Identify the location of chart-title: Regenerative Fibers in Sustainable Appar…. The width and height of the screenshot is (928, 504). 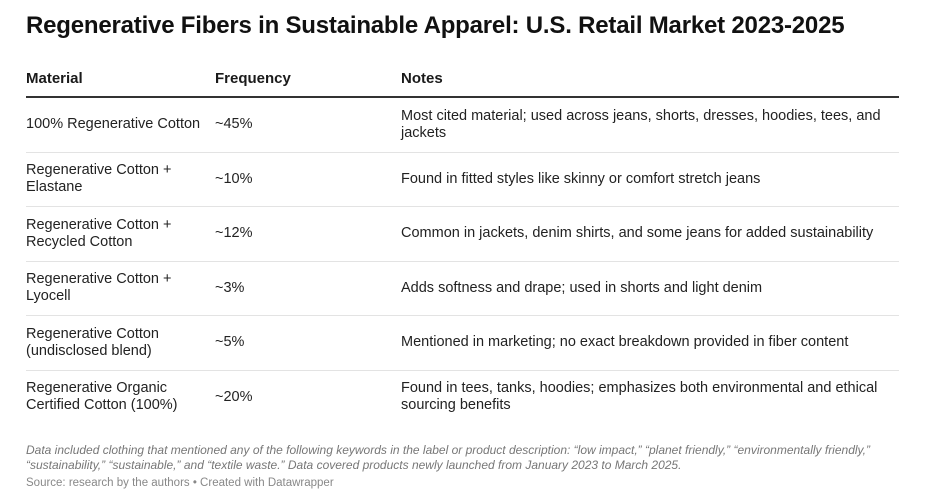
(435, 25).